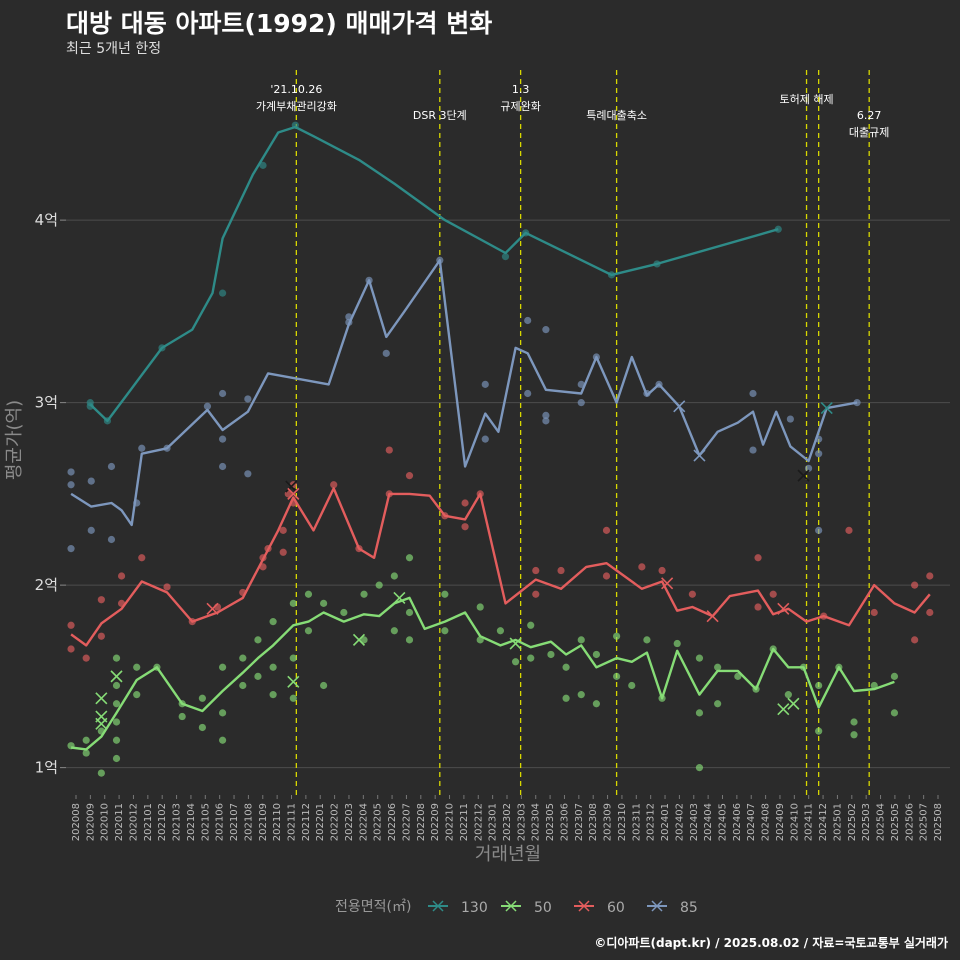  I want to click on x-tick-label: 202112, so click(306, 822).